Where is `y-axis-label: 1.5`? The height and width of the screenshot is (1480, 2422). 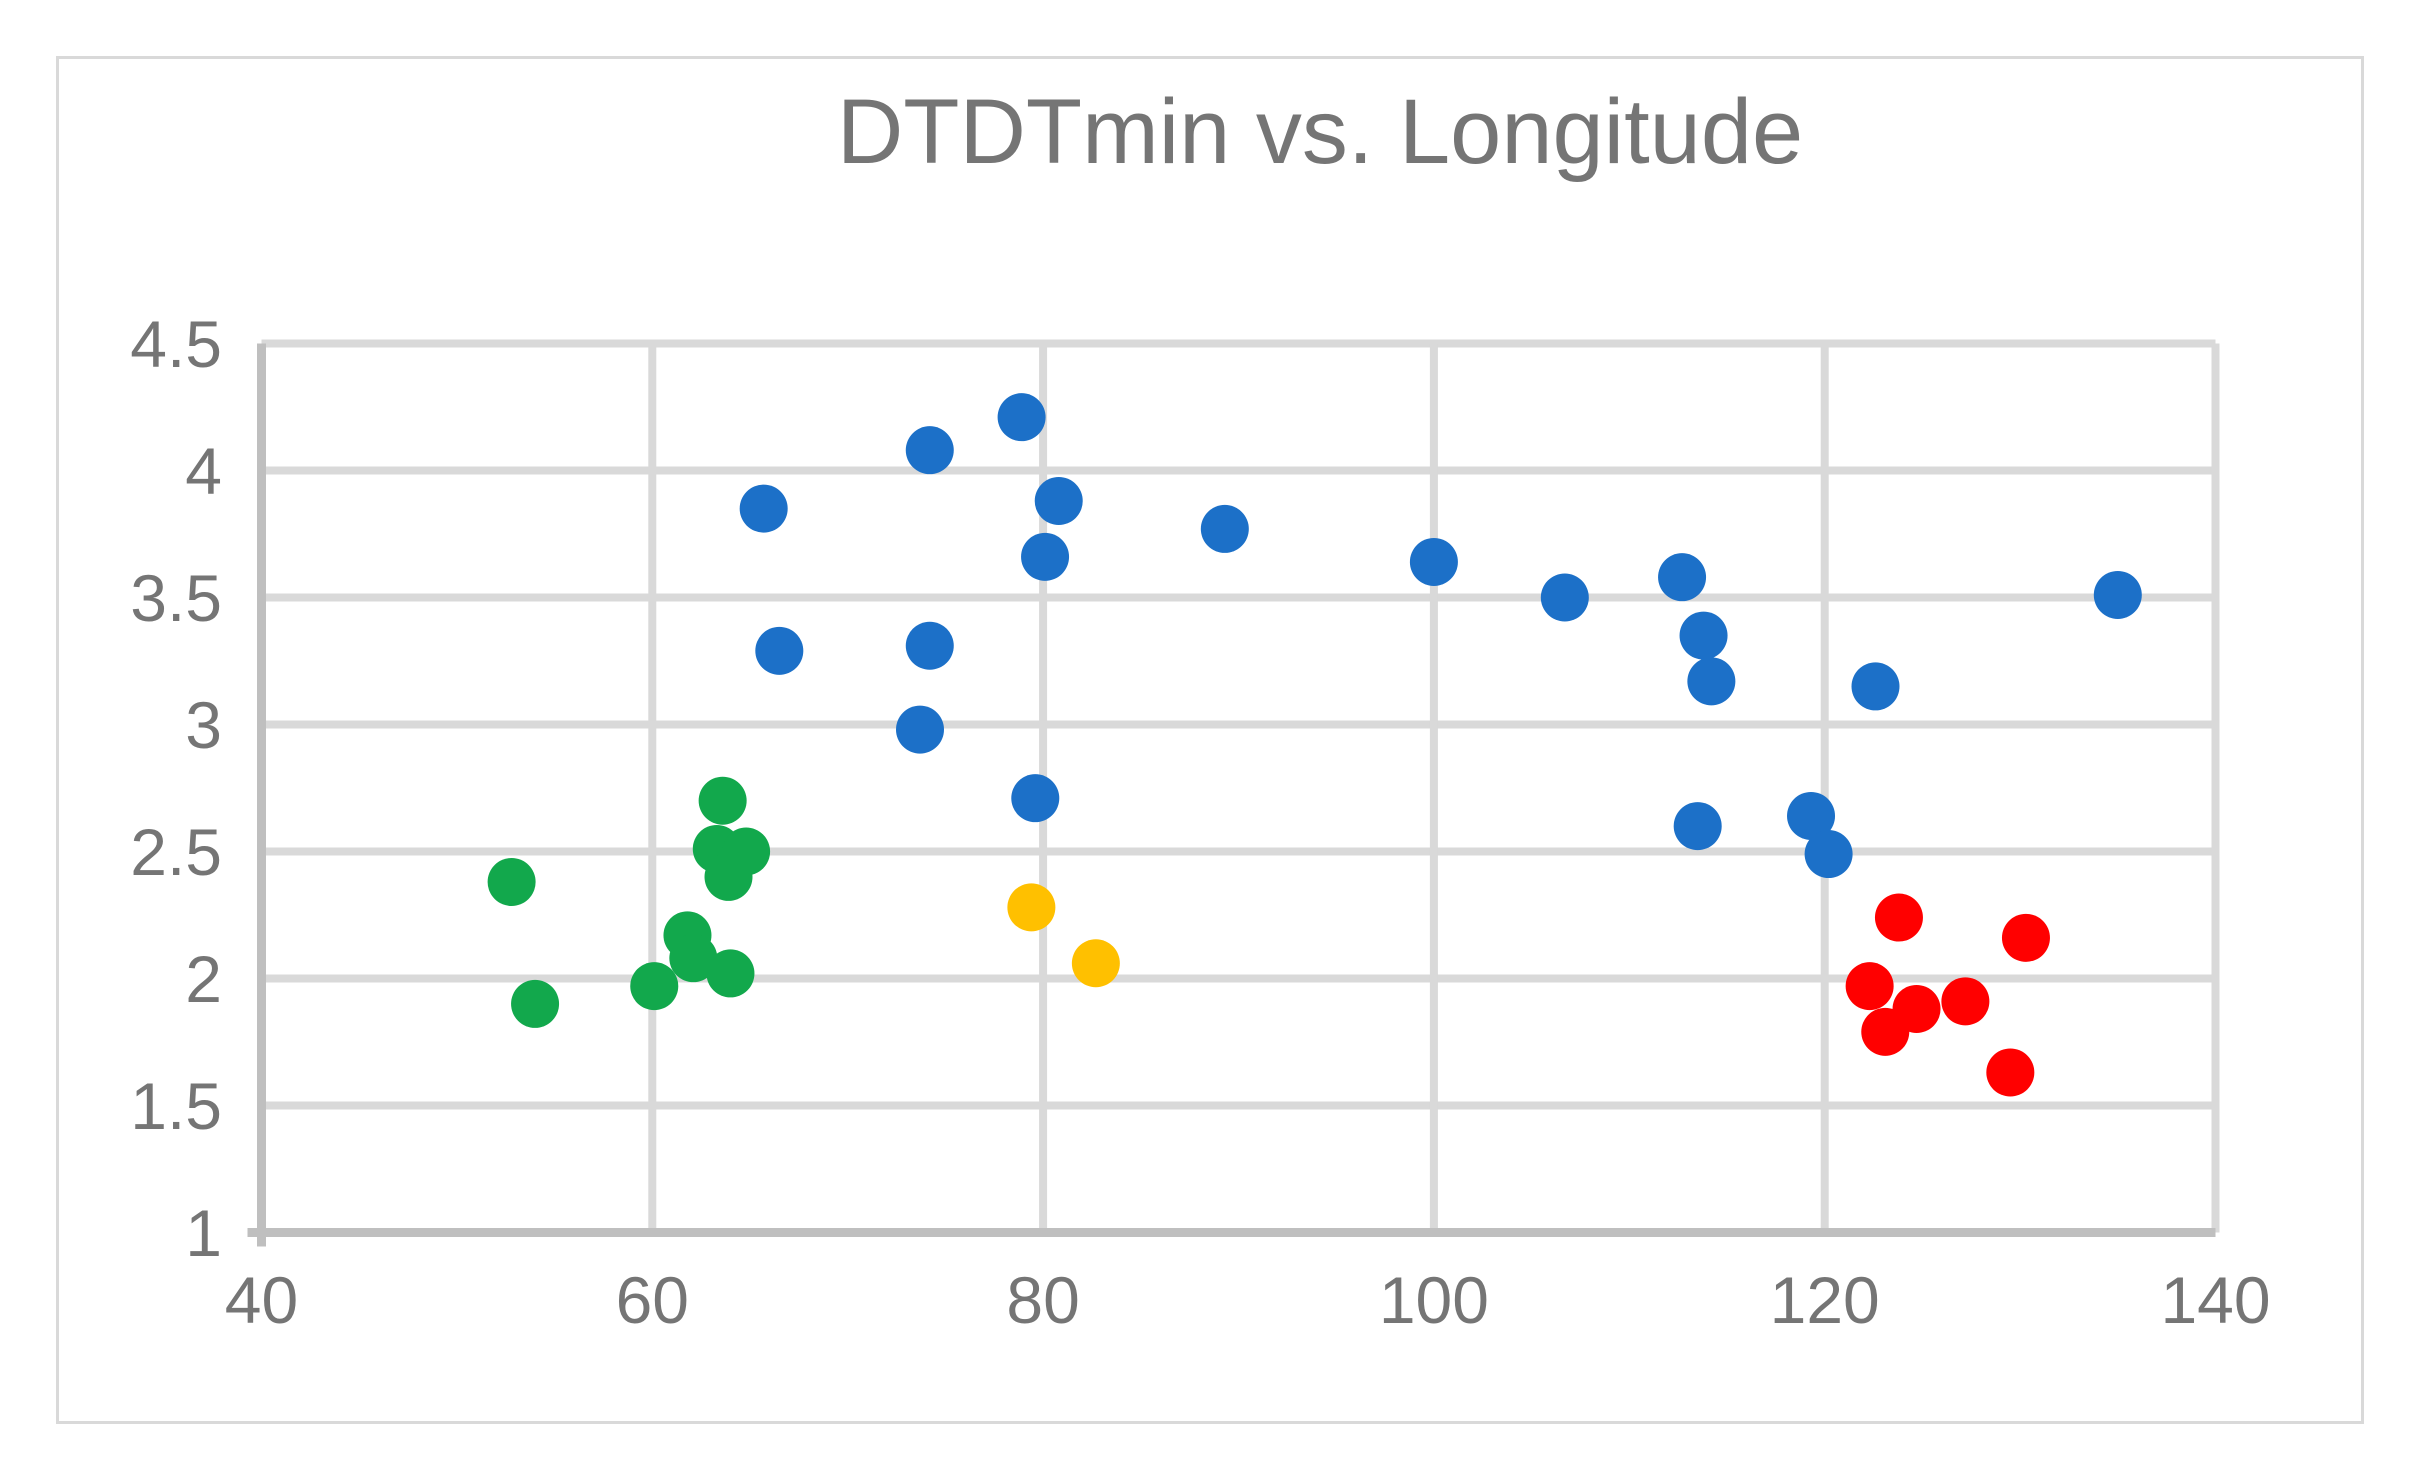 y-axis-label: 1.5 is located at coordinates (176, 1105).